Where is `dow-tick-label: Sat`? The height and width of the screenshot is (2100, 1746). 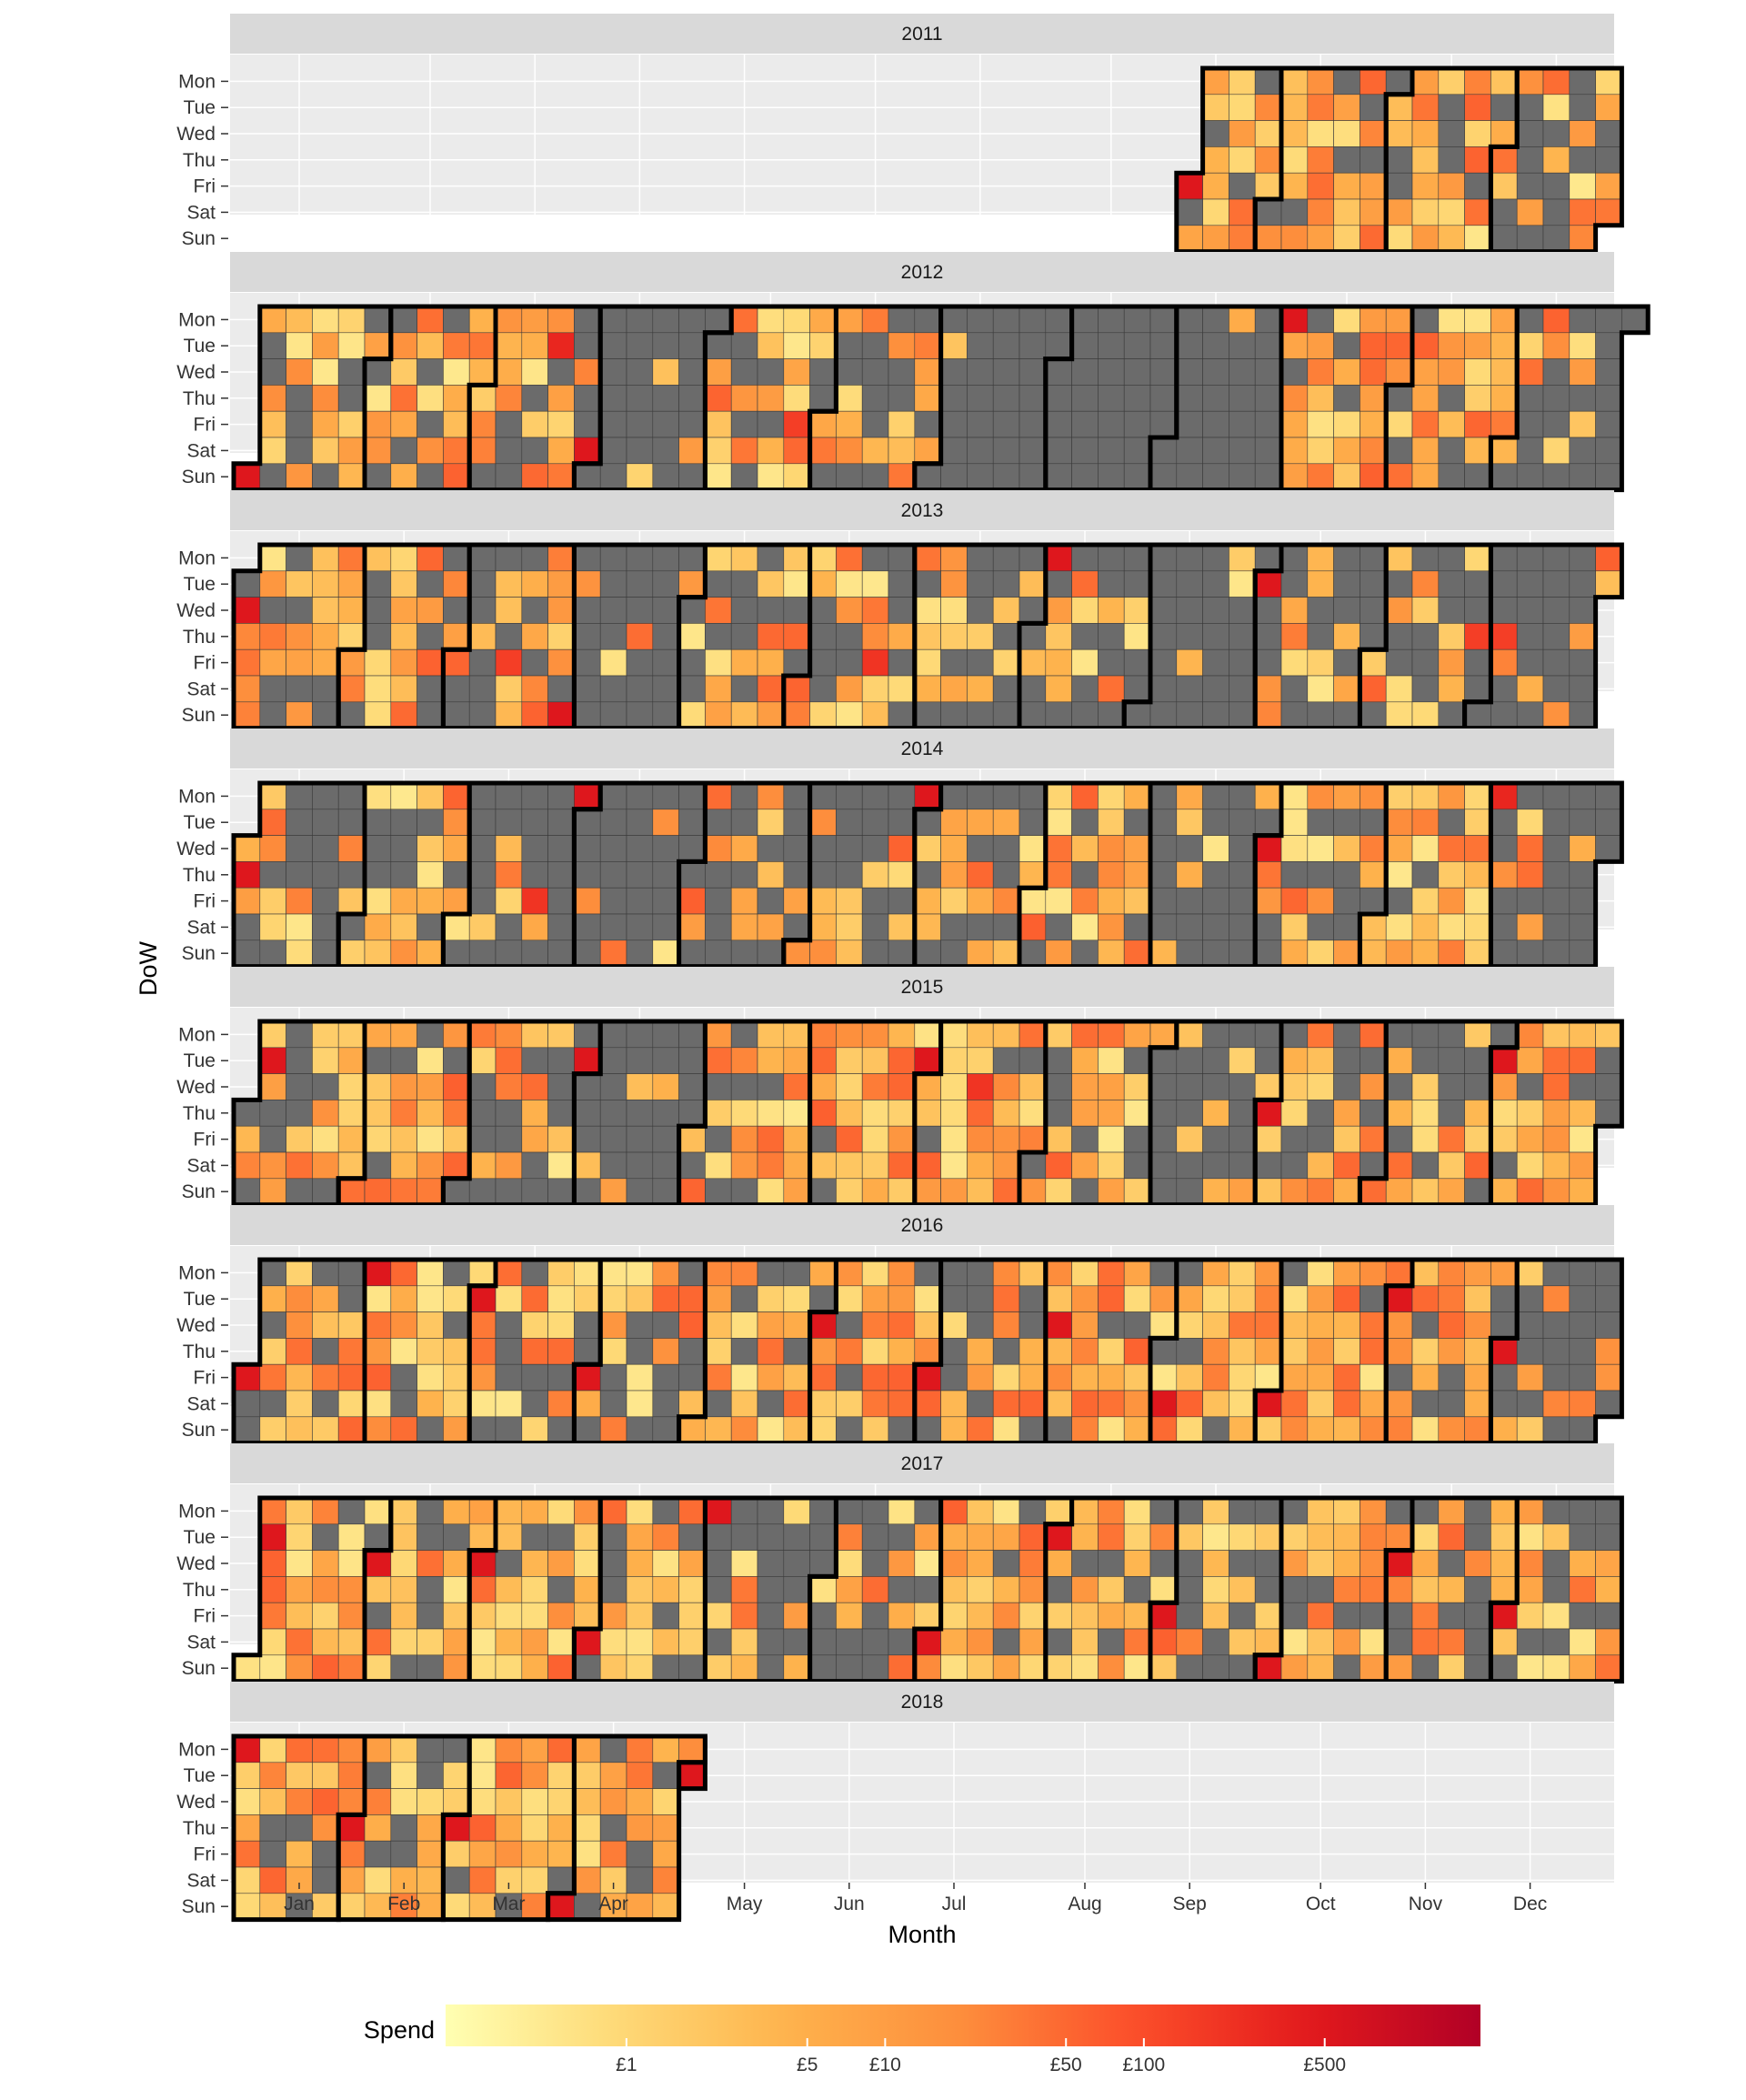 dow-tick-label: Sat is located at coordinates (201, 688).